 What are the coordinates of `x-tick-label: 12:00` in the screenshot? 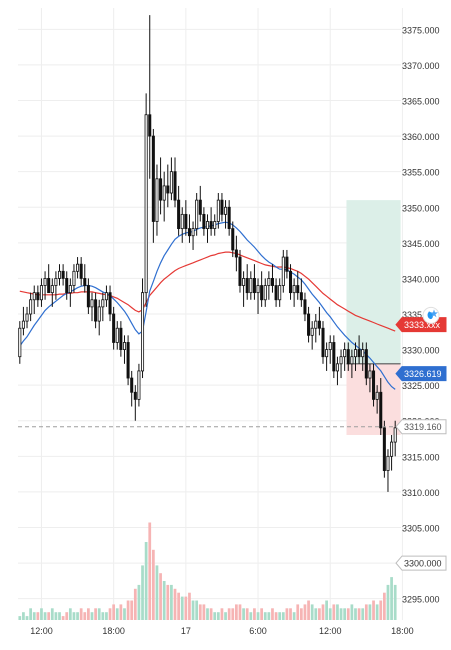 It's located at (41, 631).